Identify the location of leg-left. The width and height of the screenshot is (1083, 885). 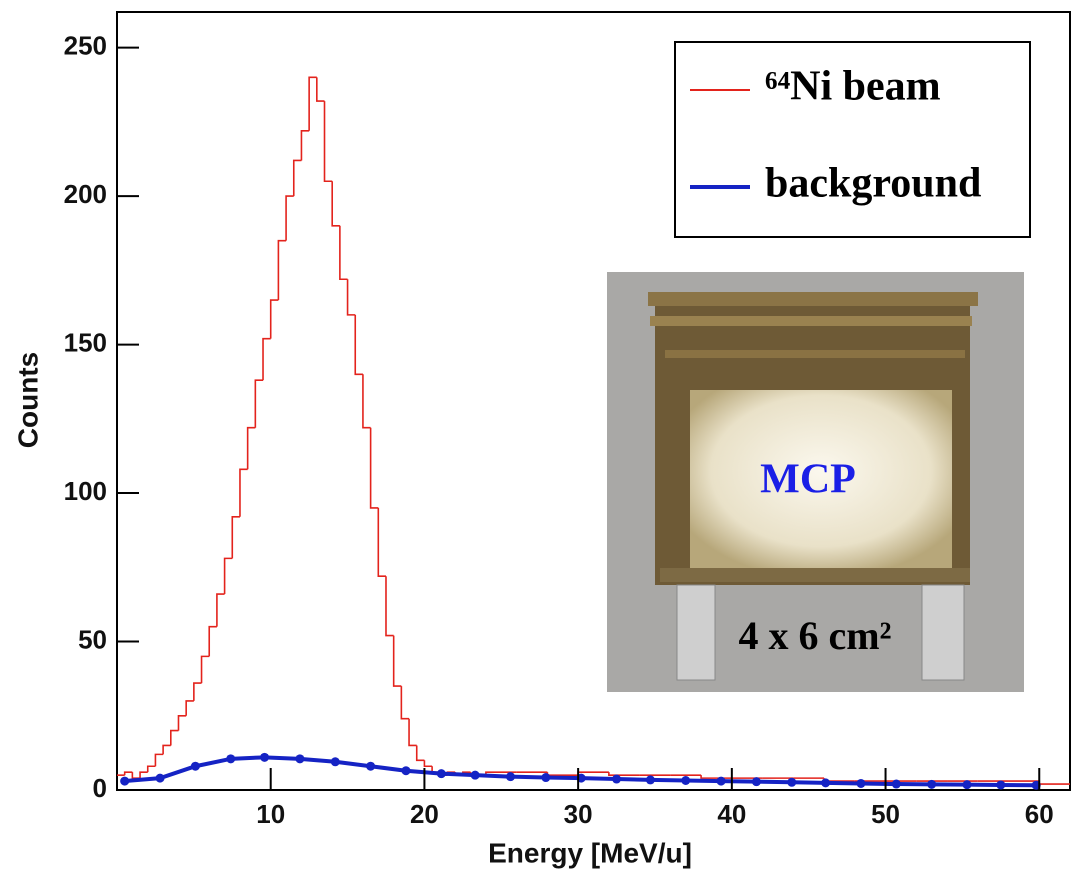
(696, 632).